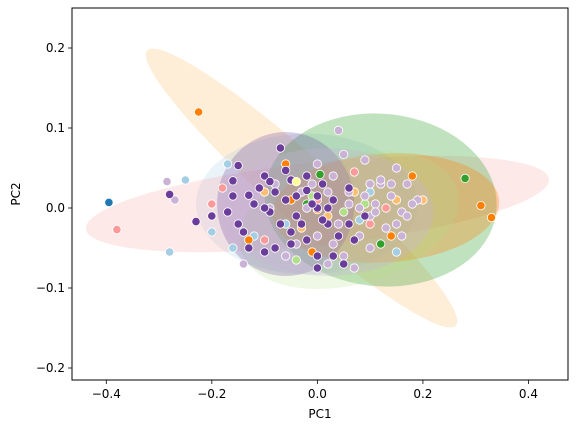  I want to click on x-tick-label: 0.4, so click(528, 394).